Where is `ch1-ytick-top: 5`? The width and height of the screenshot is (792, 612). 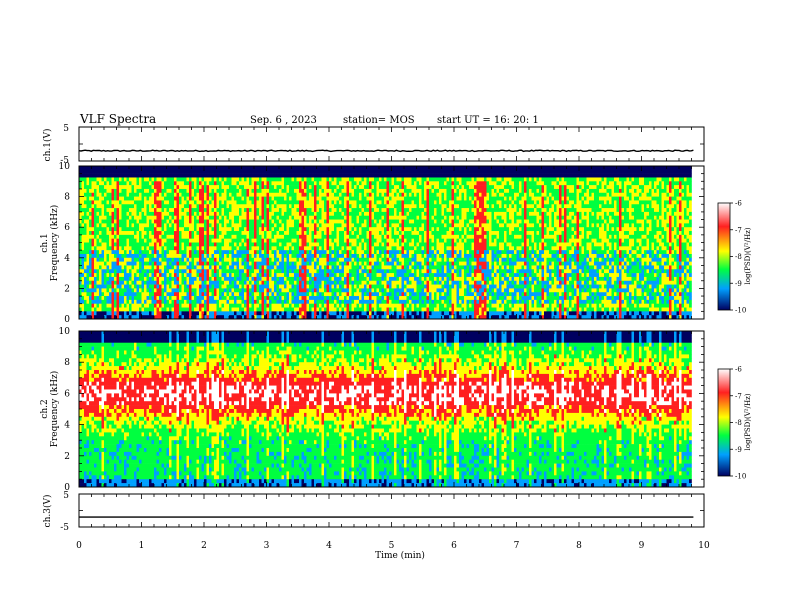
ch1-ytick-top: 5 is located at coordinates (66, 129).